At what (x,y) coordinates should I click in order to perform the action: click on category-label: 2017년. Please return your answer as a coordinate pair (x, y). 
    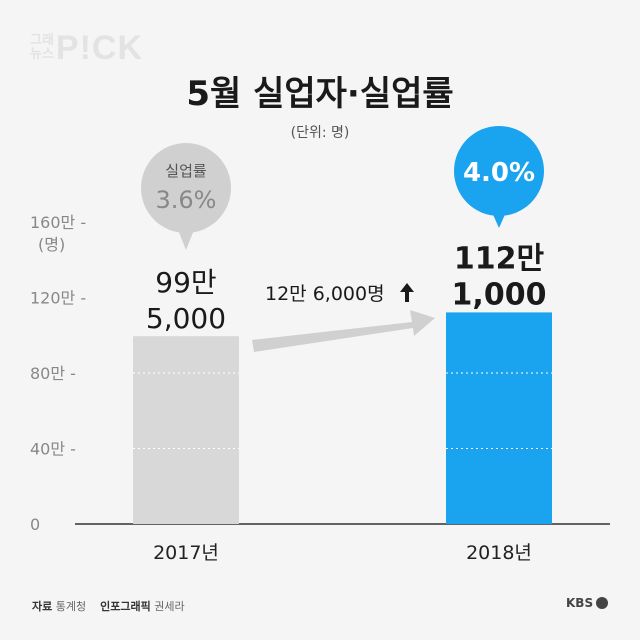
    Looking at the image, I should click on (186, 553).